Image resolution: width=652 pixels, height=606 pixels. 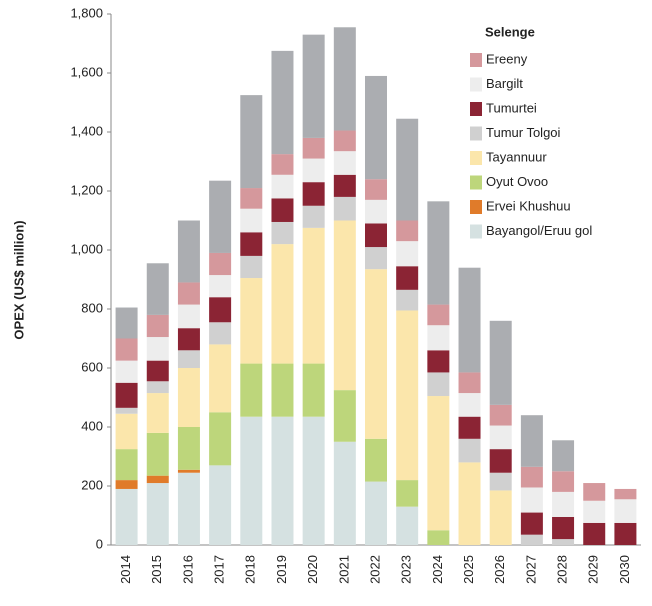 I want to click on legend-label: Ereeny, so click(x=507, y=58).